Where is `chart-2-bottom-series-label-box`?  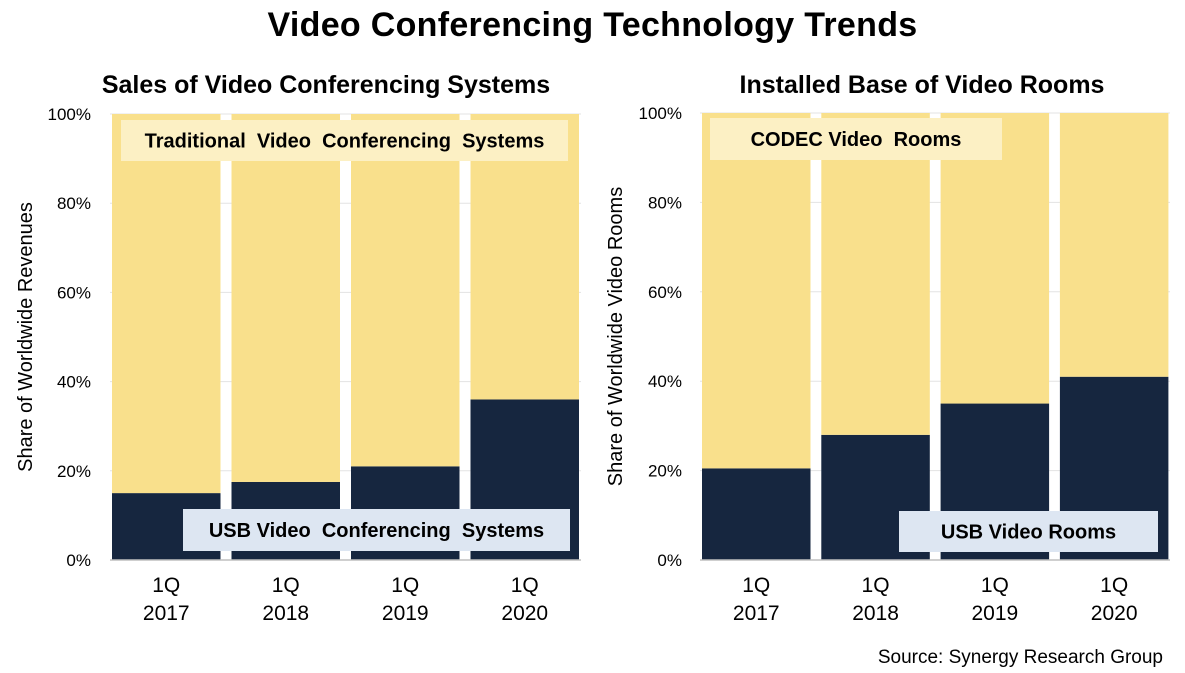 chart-2-bottom-series-label-box is located at coordinates (1028, 531).